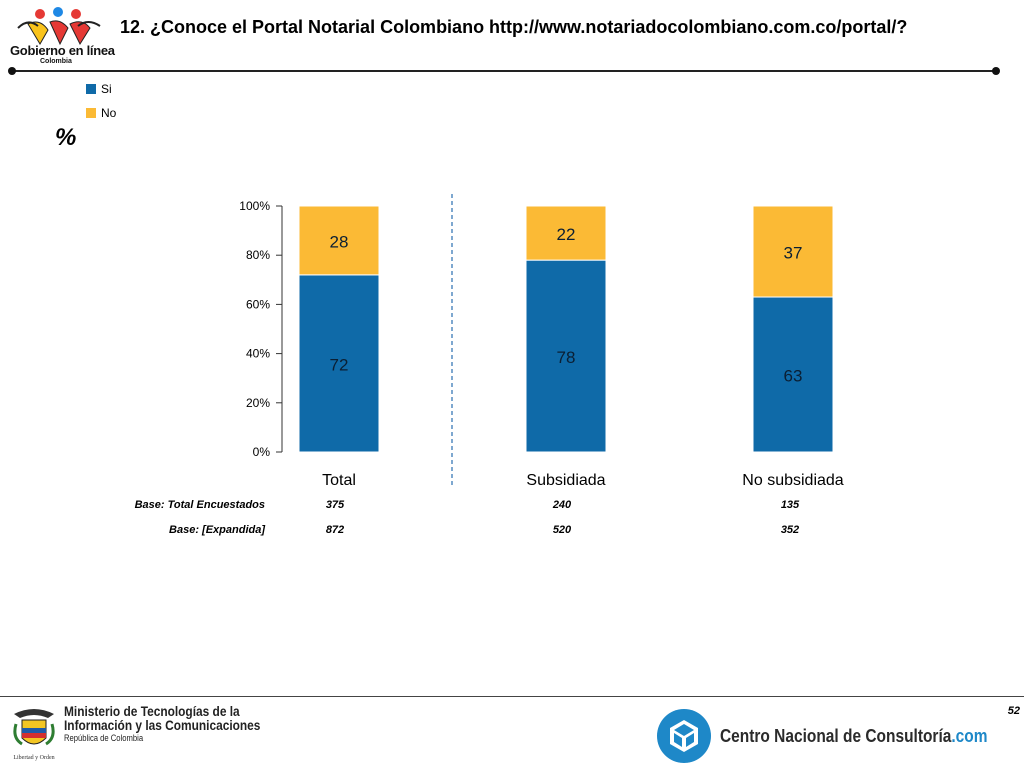 This screenshot has width=1024, height=768. What do you see at coordinates (91, 113) in the screenshot?
I see `legend-swatch-no` at bounding box center [91, 113].